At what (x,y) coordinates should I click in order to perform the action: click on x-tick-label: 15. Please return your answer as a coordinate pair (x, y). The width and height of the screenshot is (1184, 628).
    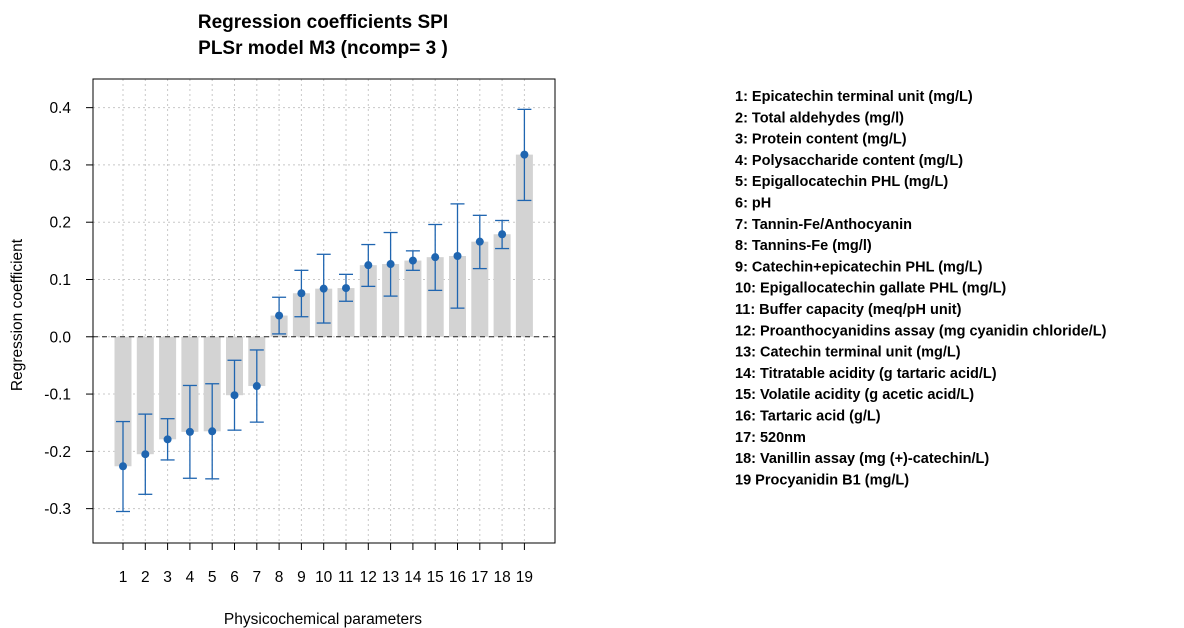
    Looking at the image, I should click on (435, 577).